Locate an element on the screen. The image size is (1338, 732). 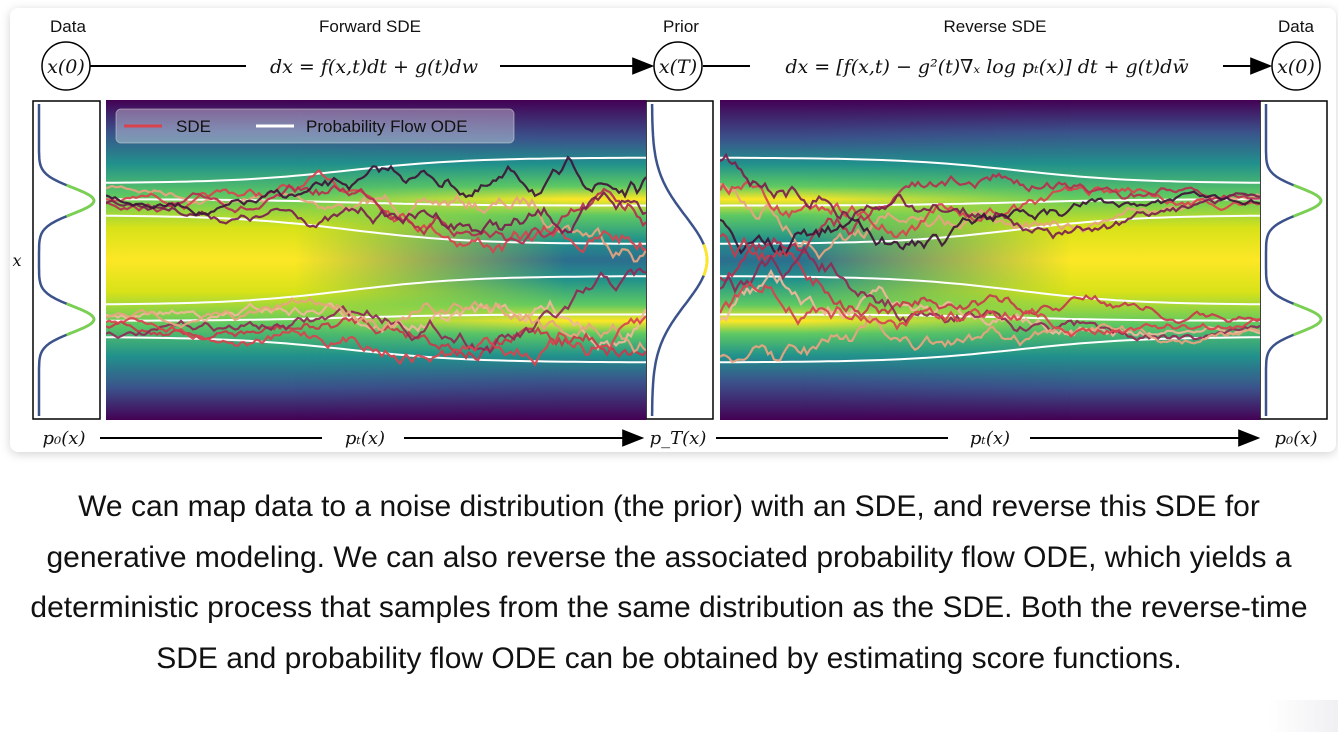
forward-equation: dx = f(x,t)dt + g(t)dw is located at coordinates (374, 67).